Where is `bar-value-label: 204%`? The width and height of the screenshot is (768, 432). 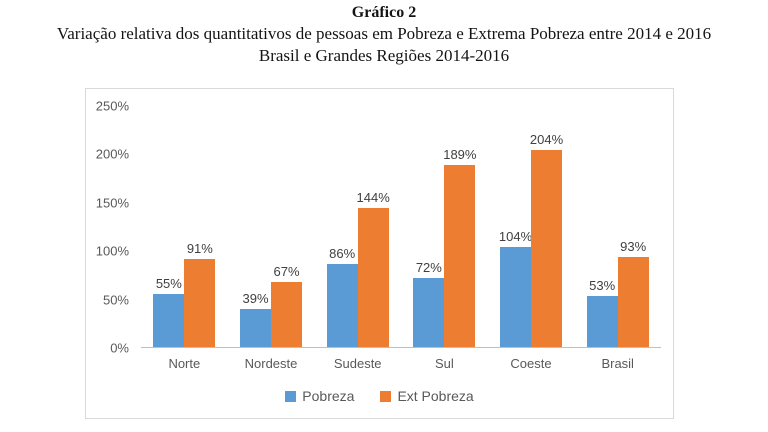 bar-value-label: 204% is located at coordinates (546, 140).